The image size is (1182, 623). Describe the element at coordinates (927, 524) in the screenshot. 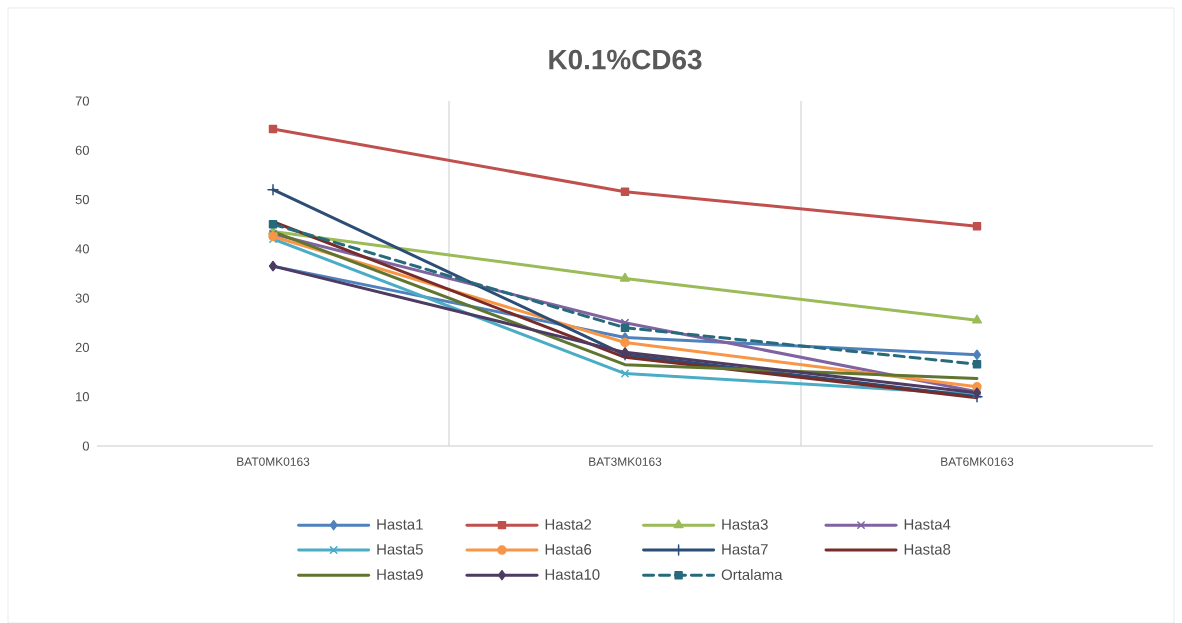

I see `legend-label: Hasta4` at that location.